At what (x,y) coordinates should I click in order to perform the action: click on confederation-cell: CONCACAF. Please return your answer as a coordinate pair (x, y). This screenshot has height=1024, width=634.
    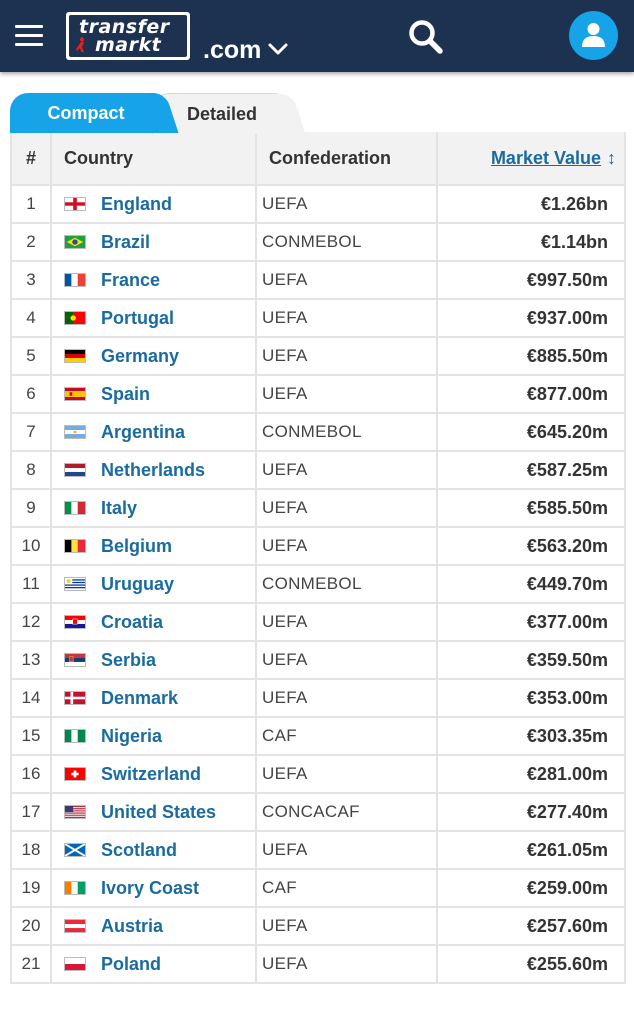
    Looking at the image, I should click on (346, 812).